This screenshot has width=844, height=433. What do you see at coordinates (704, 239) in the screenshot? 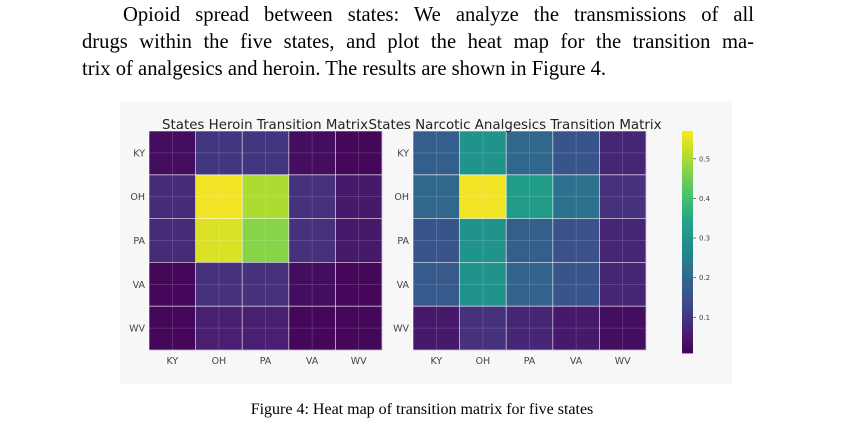
I see `colorbar-tick-label: 0.3` at bounding box center [704, 239].